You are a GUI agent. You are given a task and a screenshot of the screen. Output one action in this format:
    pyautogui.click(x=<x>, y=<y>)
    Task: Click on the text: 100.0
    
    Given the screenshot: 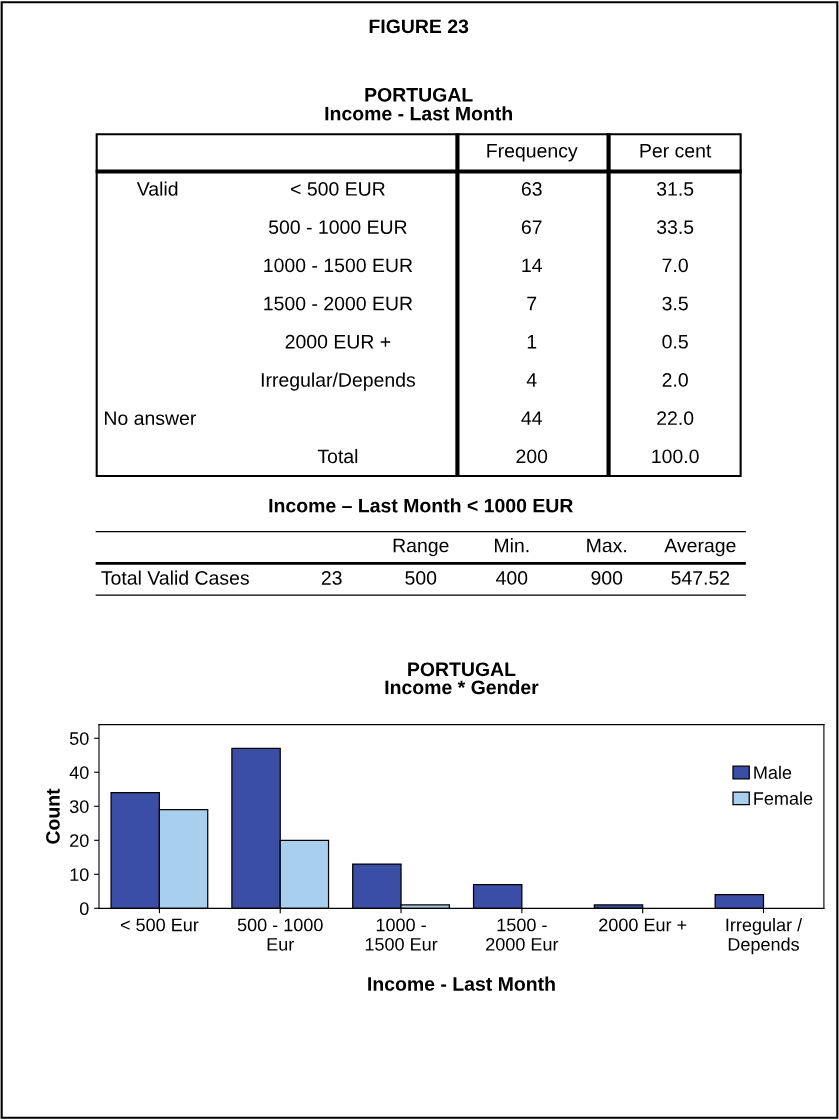 What is the action you would take?
    pyautogui.click(x=675, y=456)
    